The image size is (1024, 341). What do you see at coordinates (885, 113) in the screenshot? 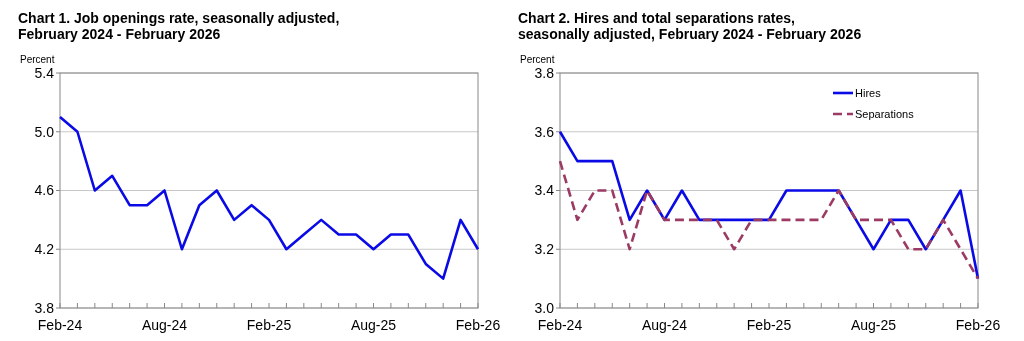
I see `legend-label: Separations` at bounding box center [885, 113].